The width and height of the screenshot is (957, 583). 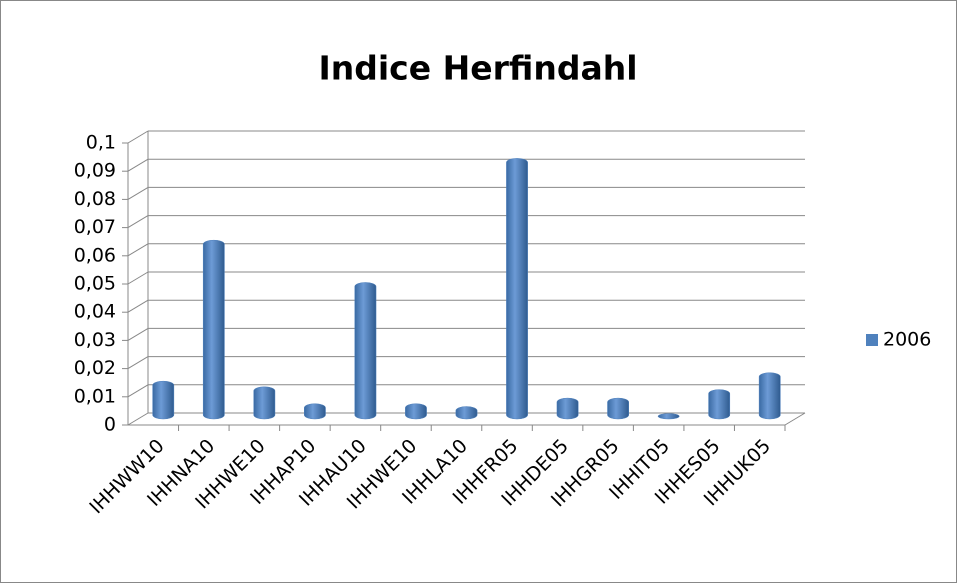 I want to click on legend-label: 2006, so click(x=907, y=340).